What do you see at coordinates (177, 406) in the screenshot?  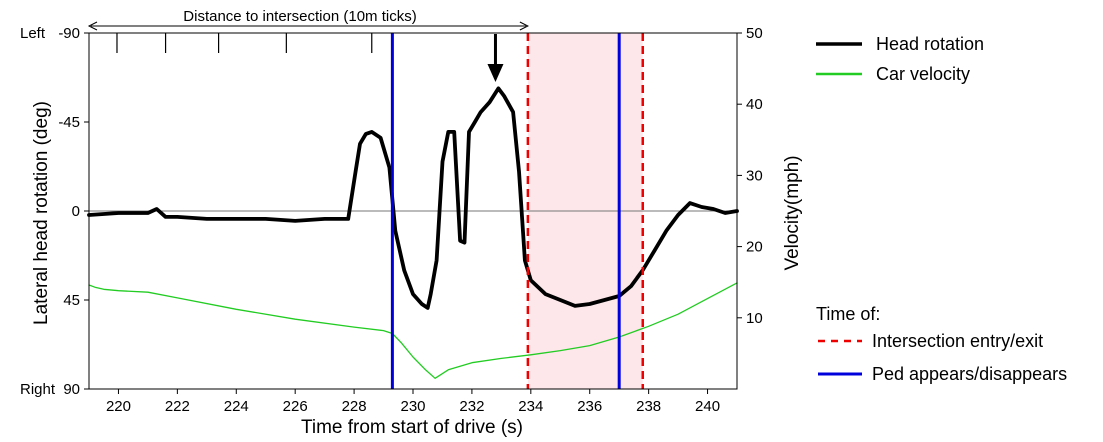 I see `x-tick-label: 222` at bounding box center [177, 406].